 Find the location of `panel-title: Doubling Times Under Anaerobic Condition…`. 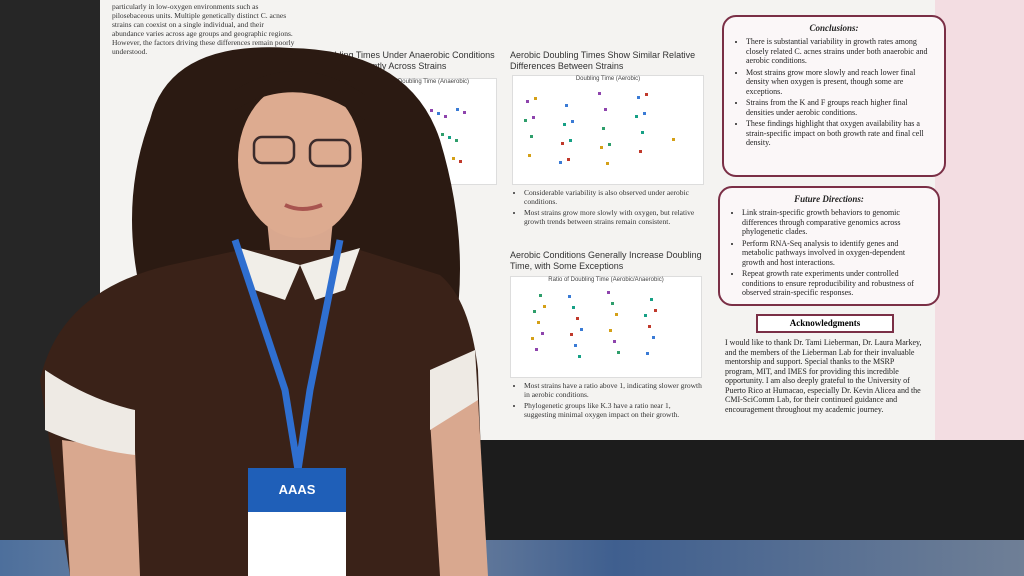

panel-title: Doubling Times Under Anaerobic Condition… is located at coordinates (406, 60).